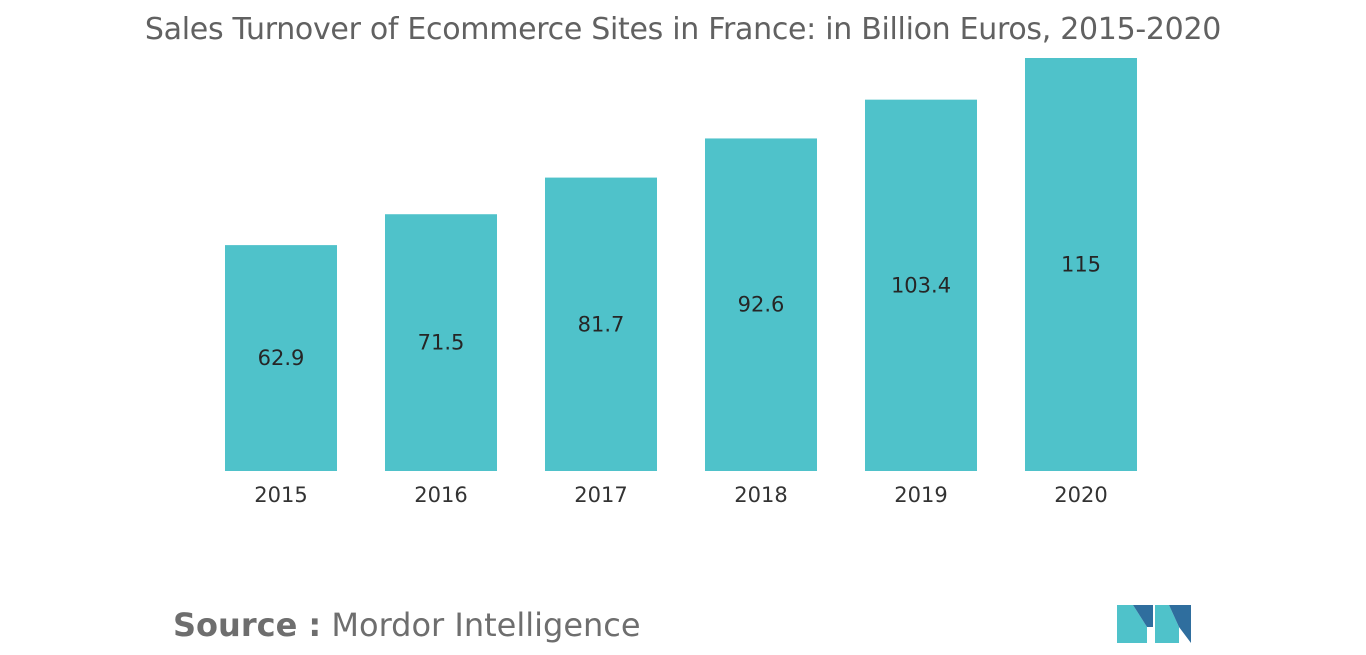 The width and height of the screenshot is (1366, 655). I want to click on mordor-intelligence-logo-icon, so click(1154, 624).